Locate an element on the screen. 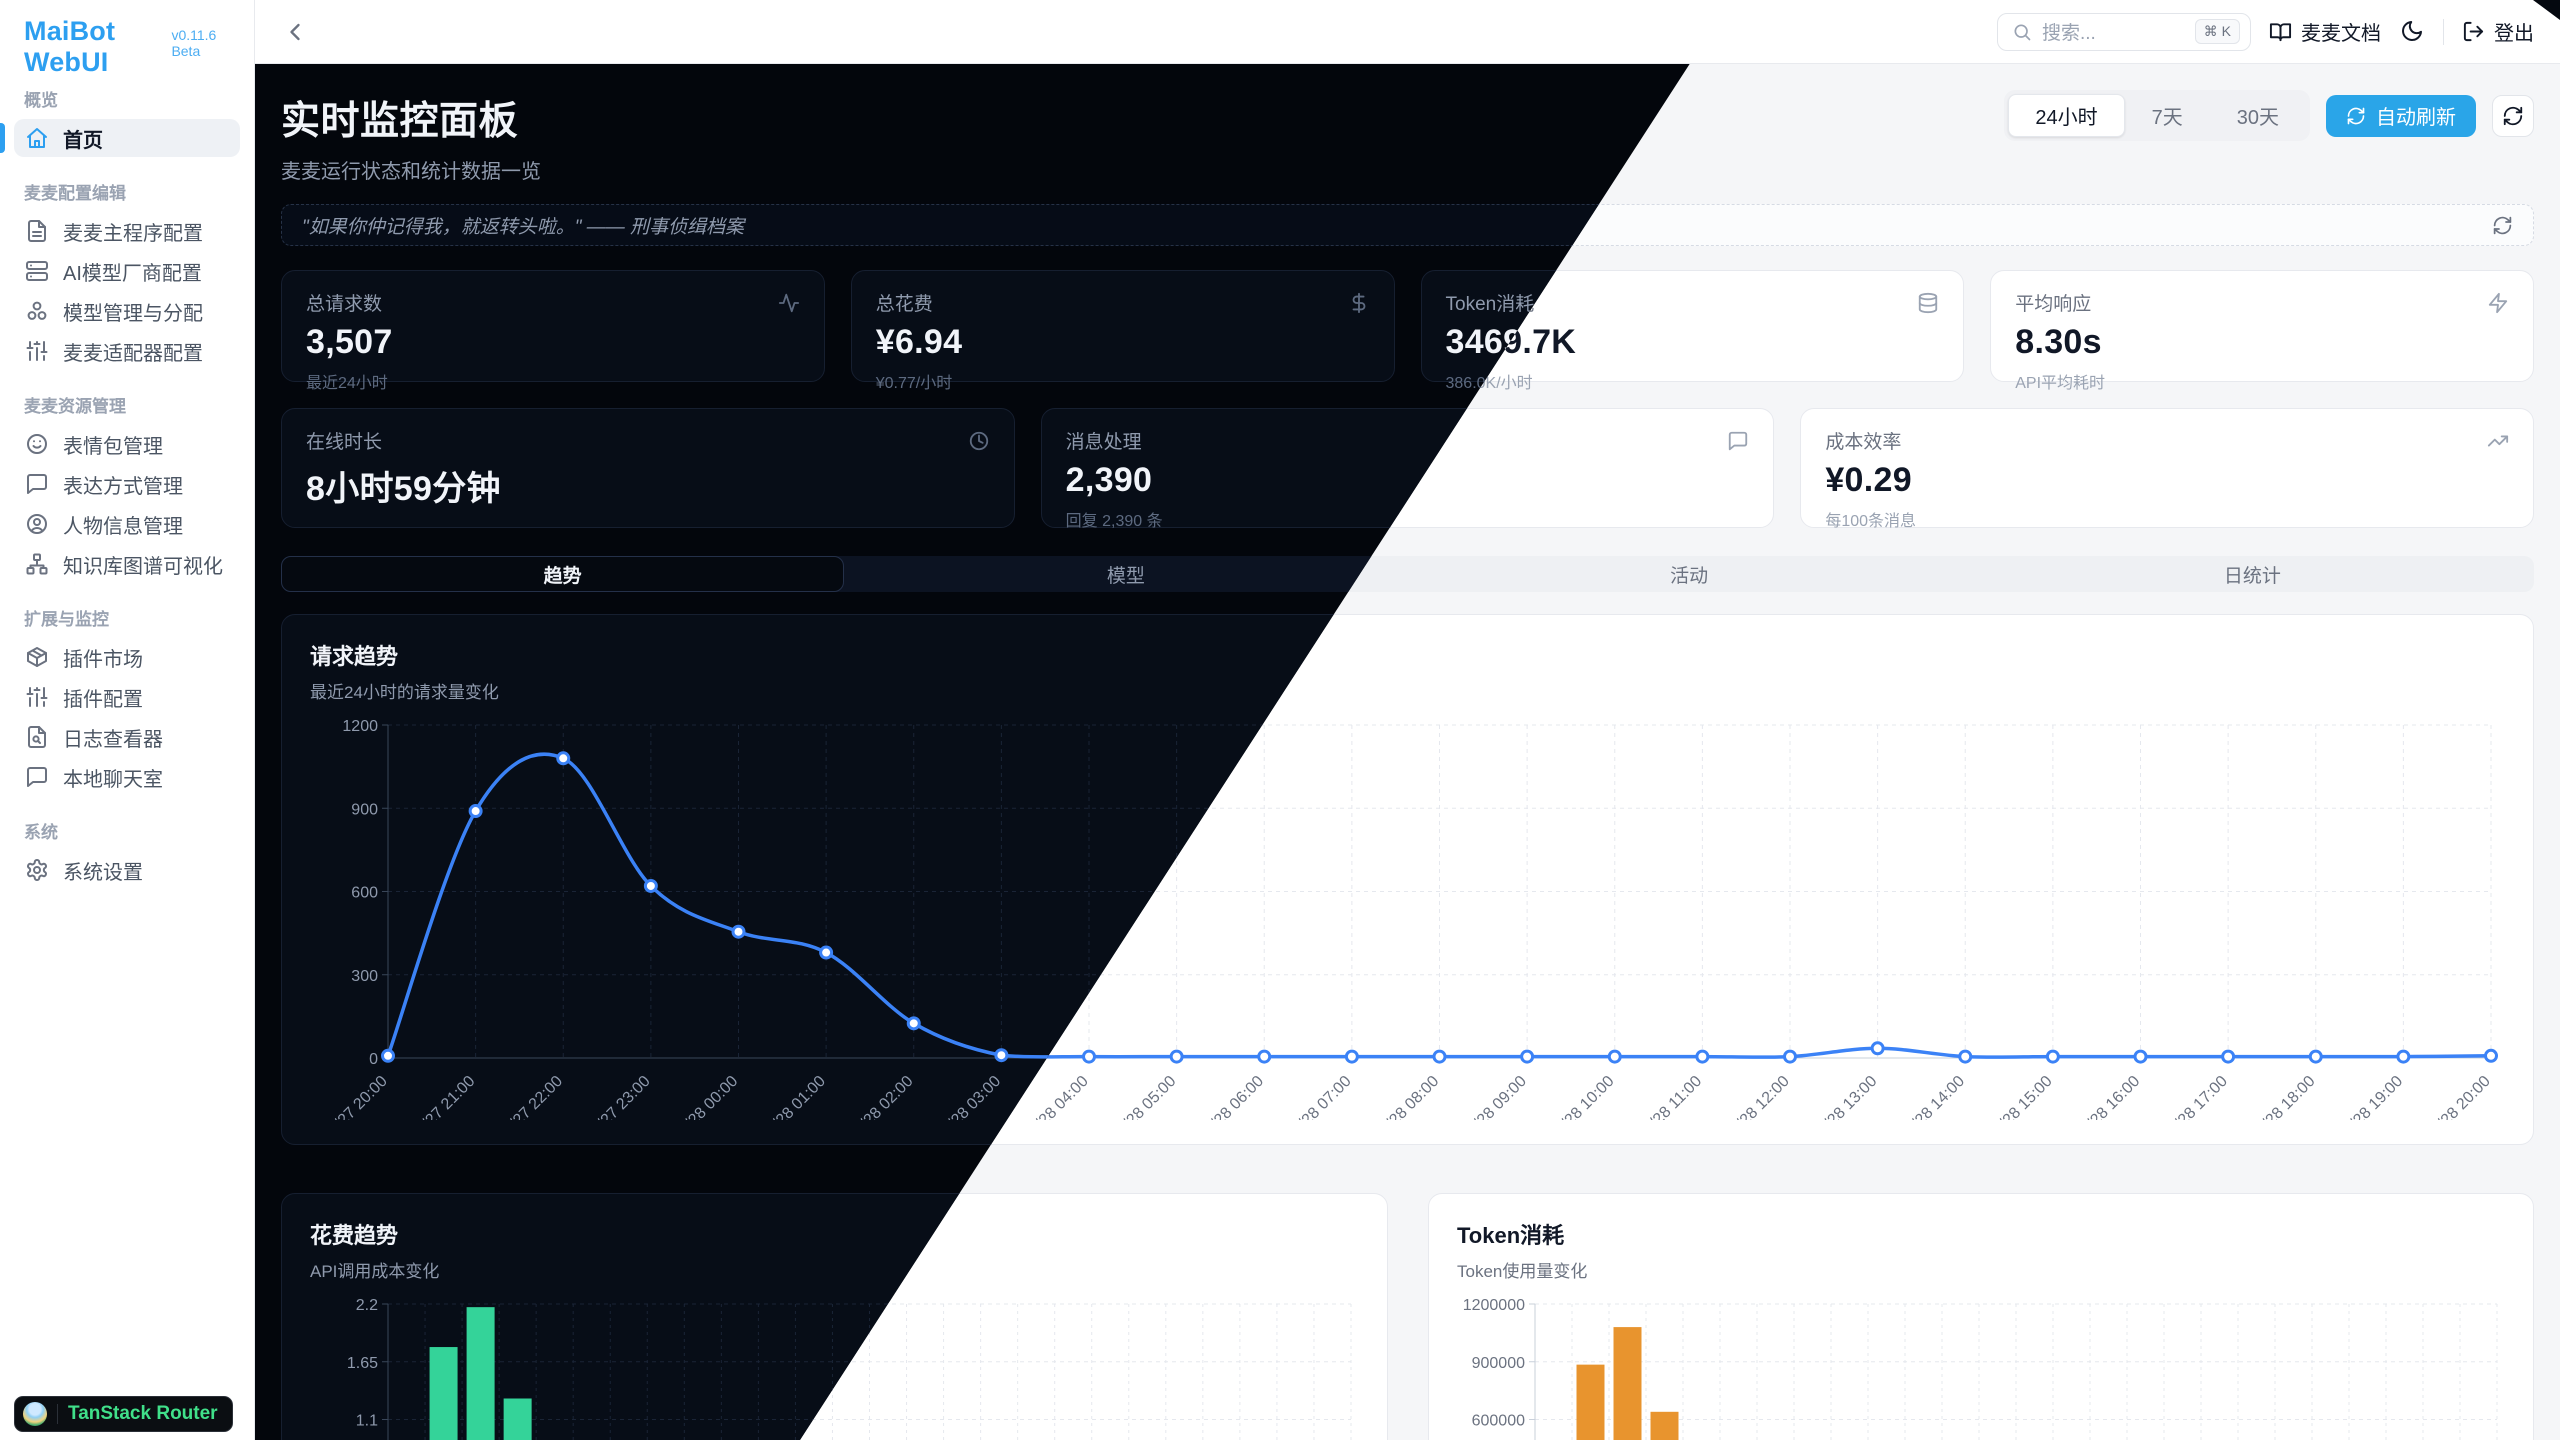  sidebar-item-plugin-market: 插件市场 is located at coordinates (127, 657).